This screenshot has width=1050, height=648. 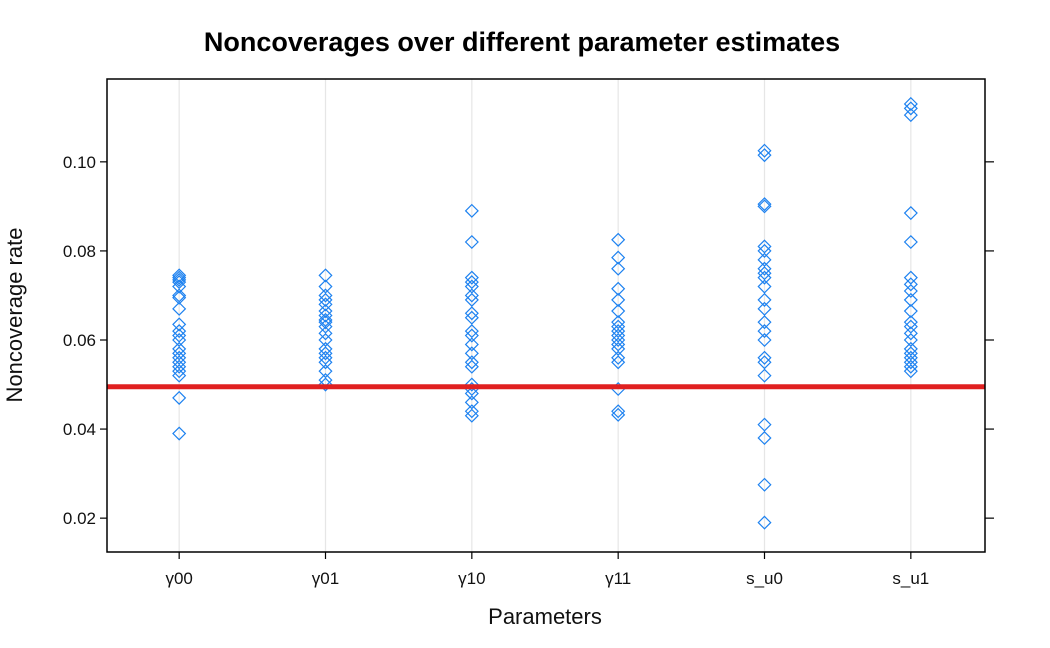 What do you see at coordinates (14, 315) in the screenshot?
I see `y-axis-title: Noncoverage rate` at bounding box center [14, 315].